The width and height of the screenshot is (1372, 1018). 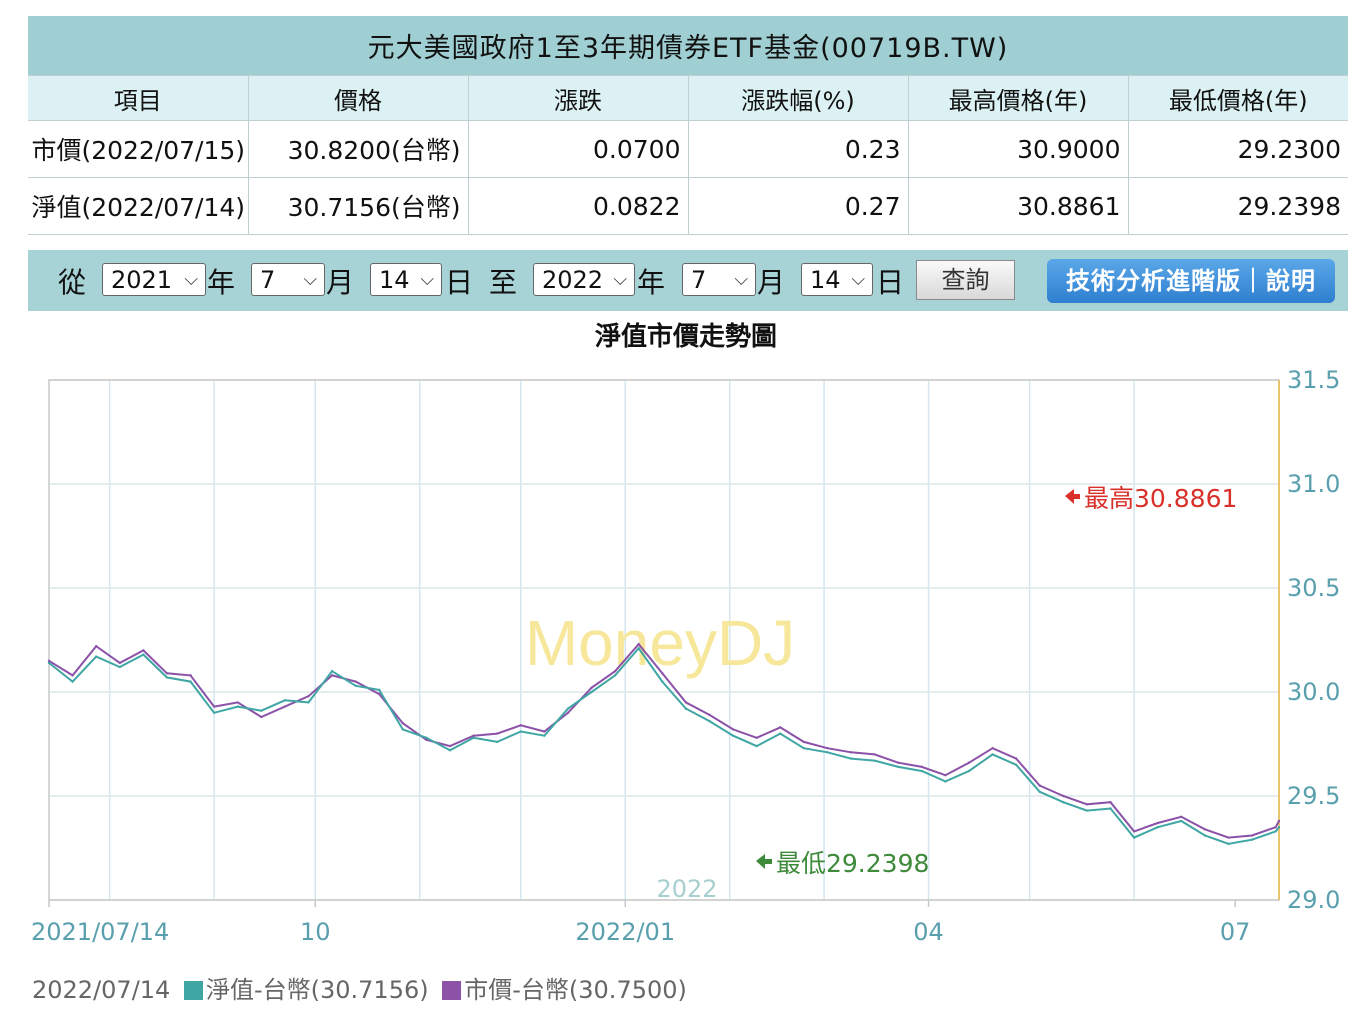 What do you see at coordinates (1018, 149) in the screenshot?
I see `row-high: 30.9000` at bounding box center [1018, 149].